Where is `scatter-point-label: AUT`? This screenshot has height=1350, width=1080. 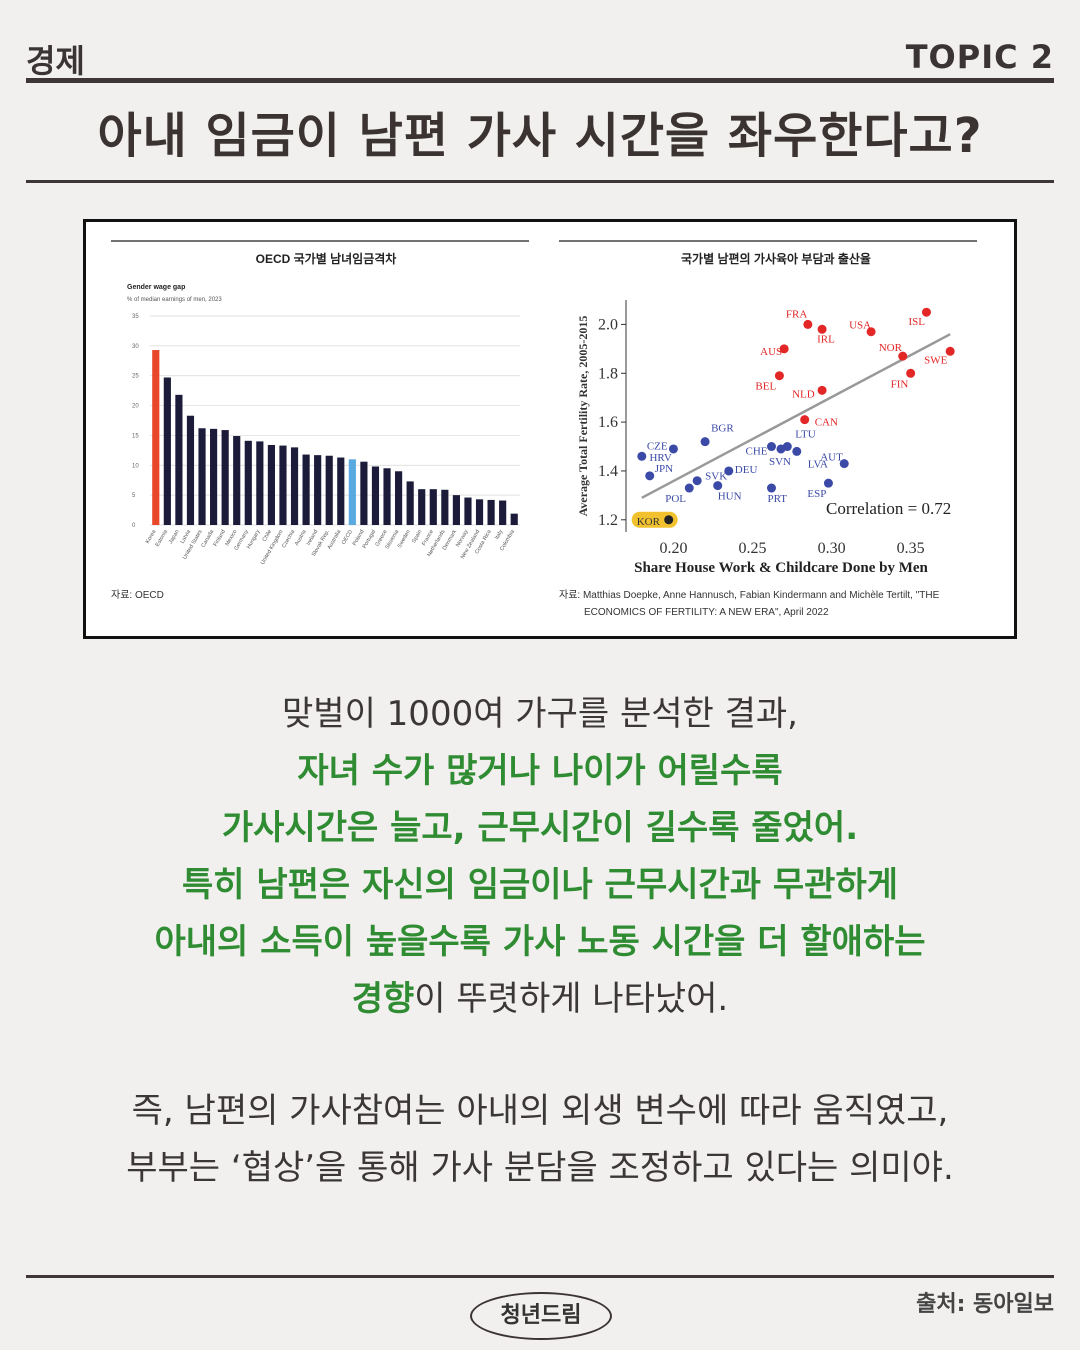
scatter-point-label: AUT is located at coordinates (831, 458).